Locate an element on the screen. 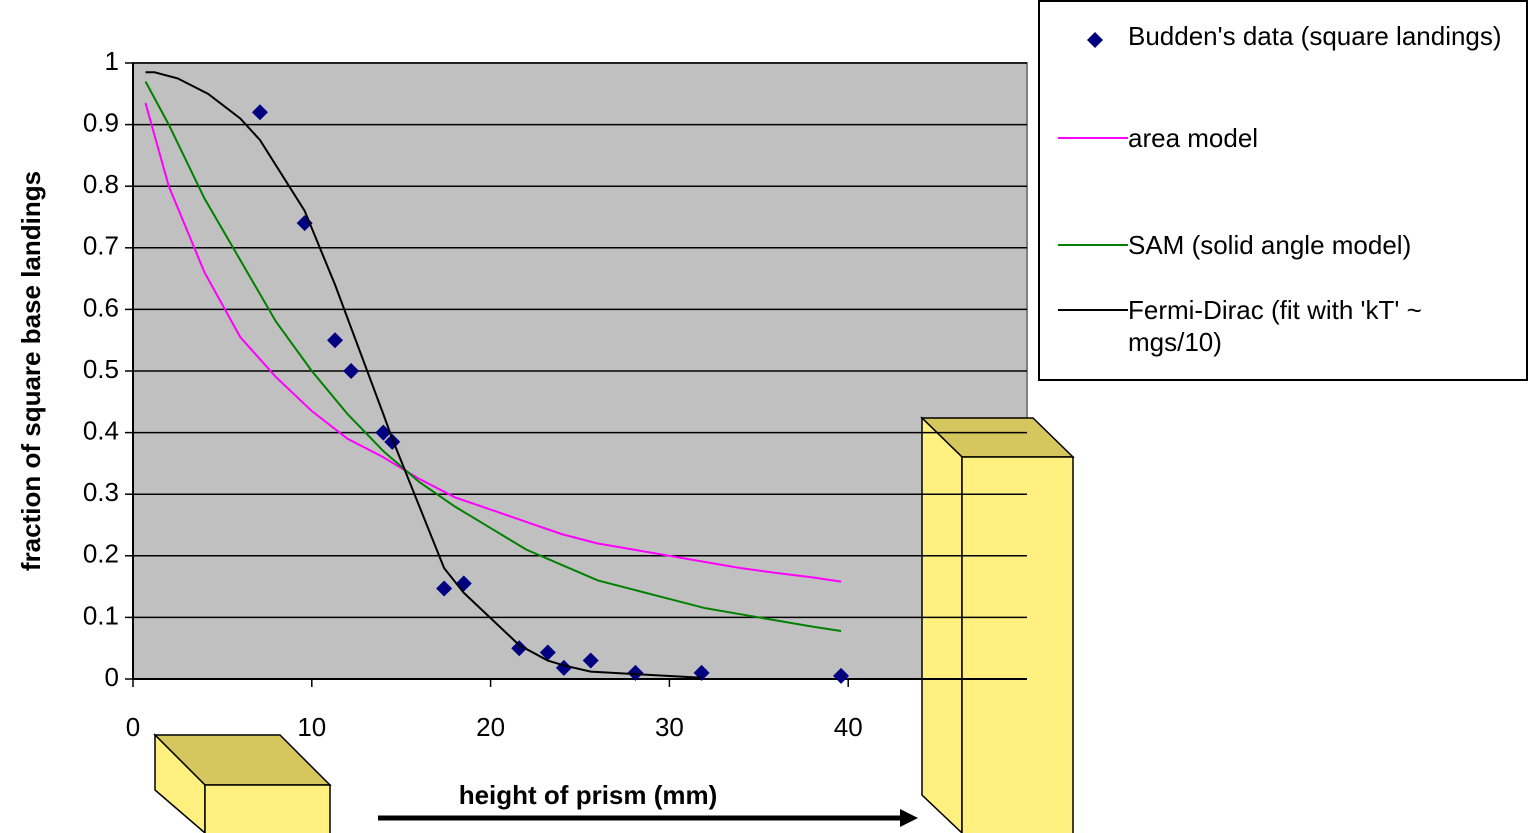 The image size is (1528, 833). legend-label: area model is located at coordinates (1193, 138).